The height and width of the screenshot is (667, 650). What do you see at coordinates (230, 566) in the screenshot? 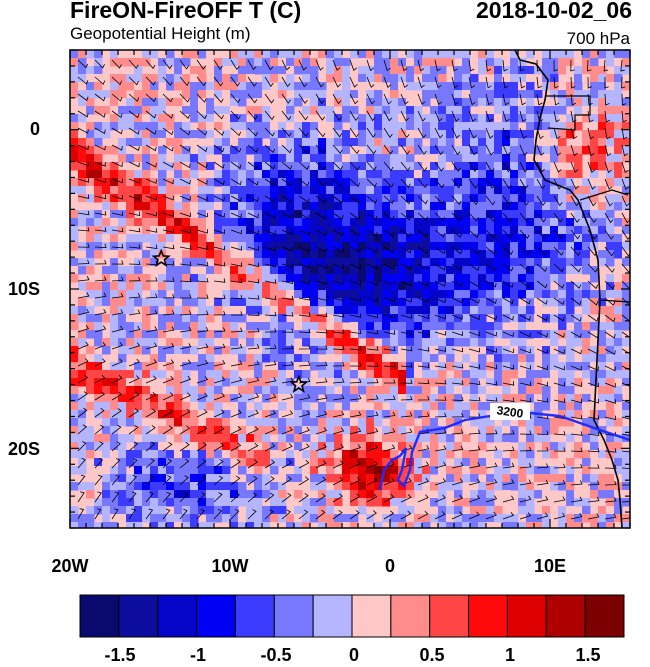
I see `x-tick-label-10w: 10W` at bounding box center [230, 566].